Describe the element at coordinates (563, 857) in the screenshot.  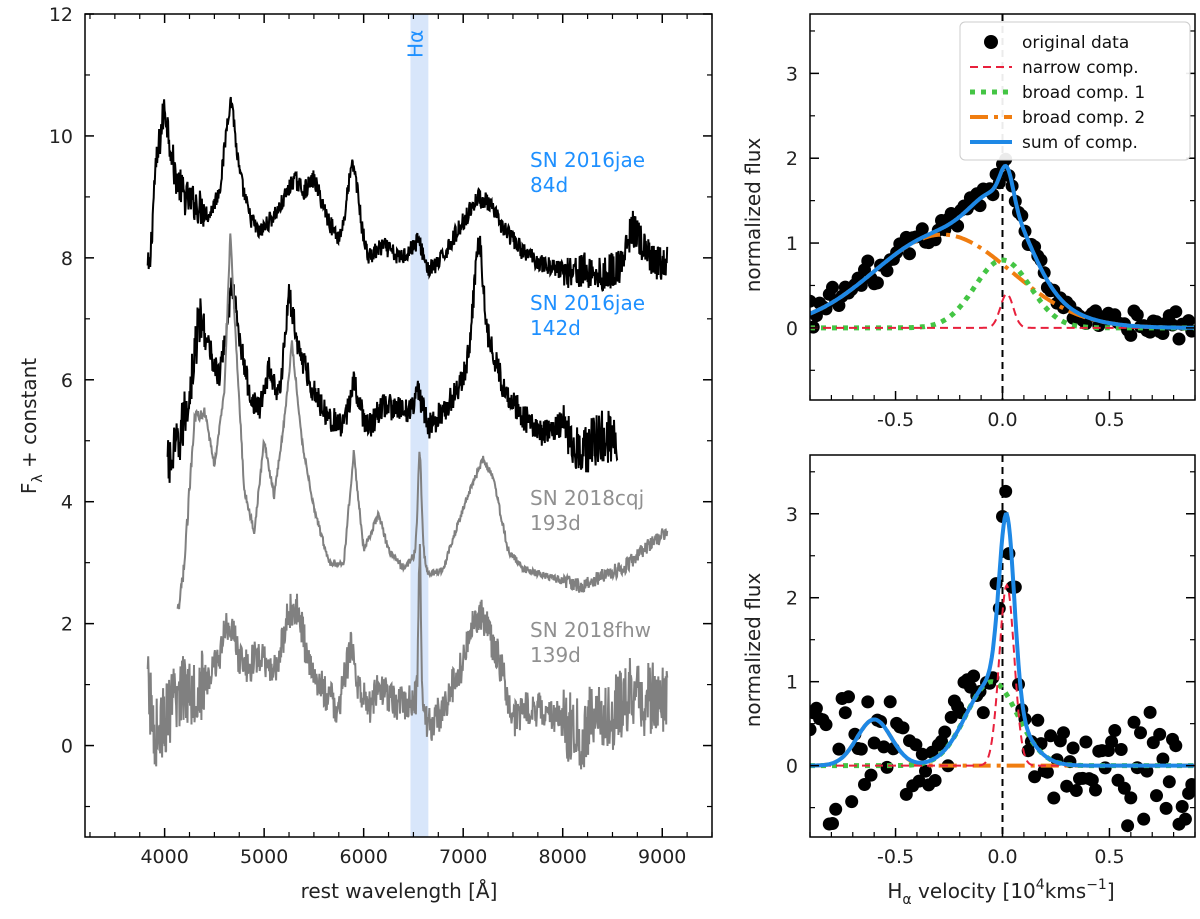
I see `spectra-x-tick-label: 8000` at that location.